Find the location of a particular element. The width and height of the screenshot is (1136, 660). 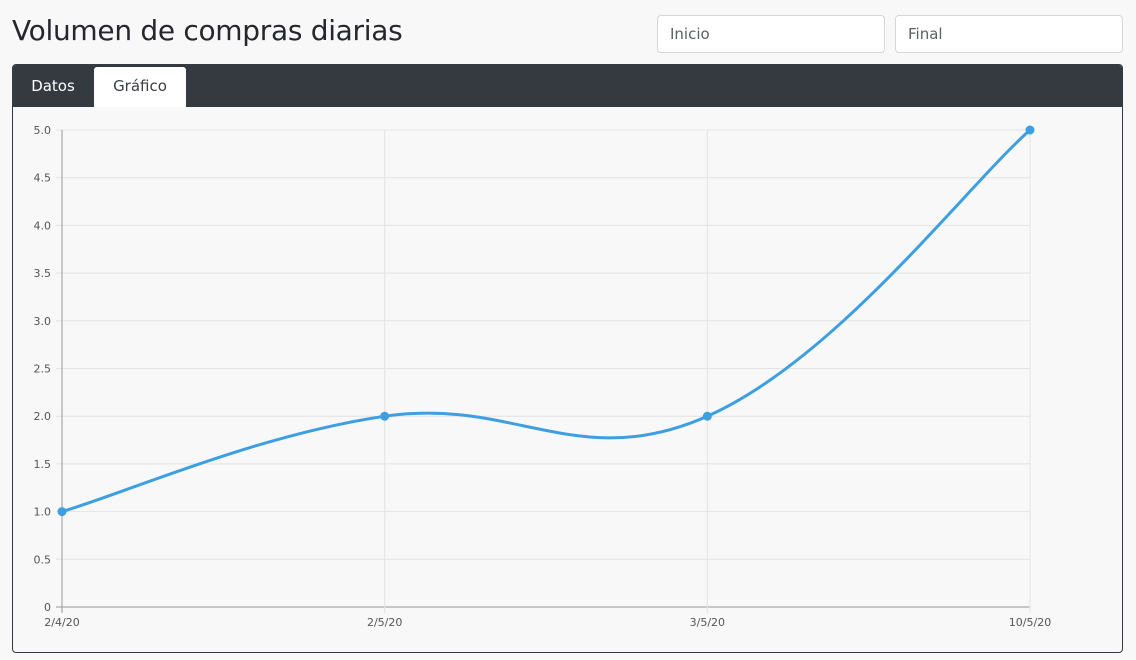

y-tick-label: 3.0 is located at coordinates (43, 321).